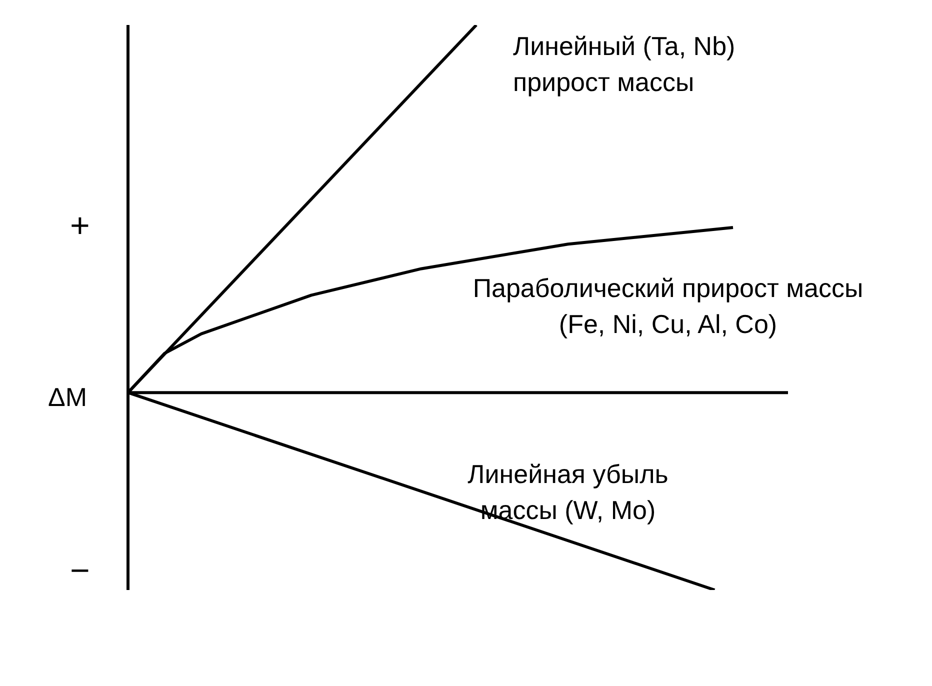 This screenshot has height=686, width=932. Describe the element at coordinates (668, 306) in the screenshot. I see `series-label: Параболический прирост массы (Fe, Ni, Cu, Al, Co)` at that location.